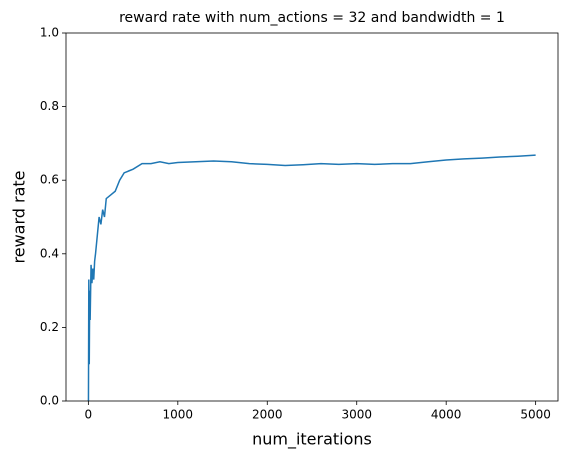 Image resolution: width=572 pixels, height=465 pixels. I want to click on x-tick-label: 5000, so click(535, 415).